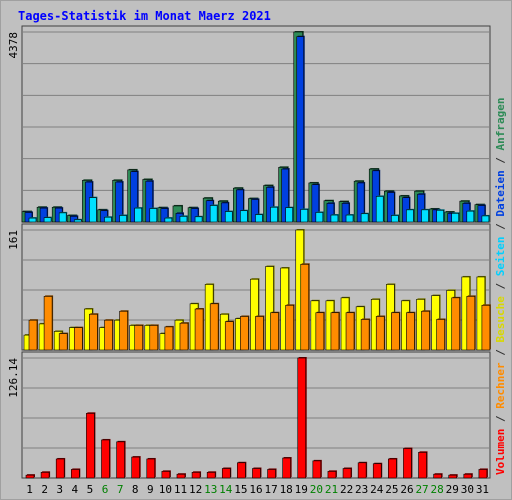  Describe the element at coordinates (500, 385) in the screenshot. I see `legend-rechner: Rechner` at that location.